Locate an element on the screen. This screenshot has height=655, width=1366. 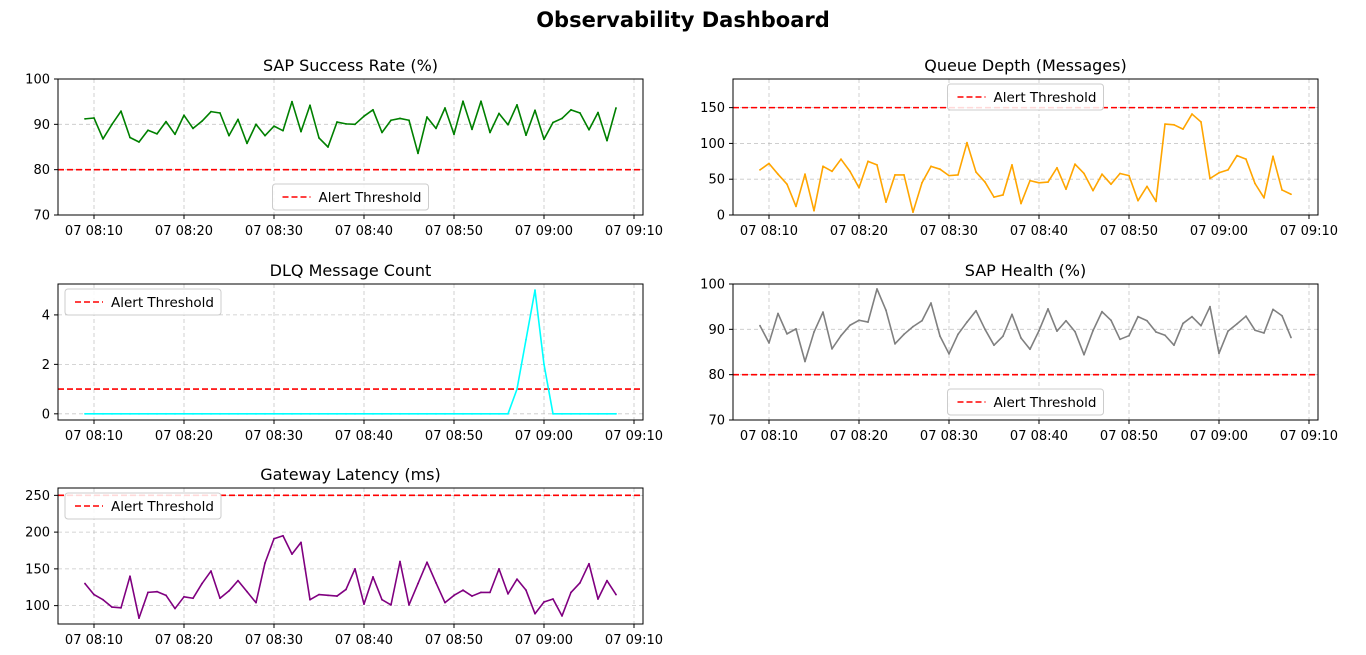
plot-frame is located at coordinates (1025, 352).